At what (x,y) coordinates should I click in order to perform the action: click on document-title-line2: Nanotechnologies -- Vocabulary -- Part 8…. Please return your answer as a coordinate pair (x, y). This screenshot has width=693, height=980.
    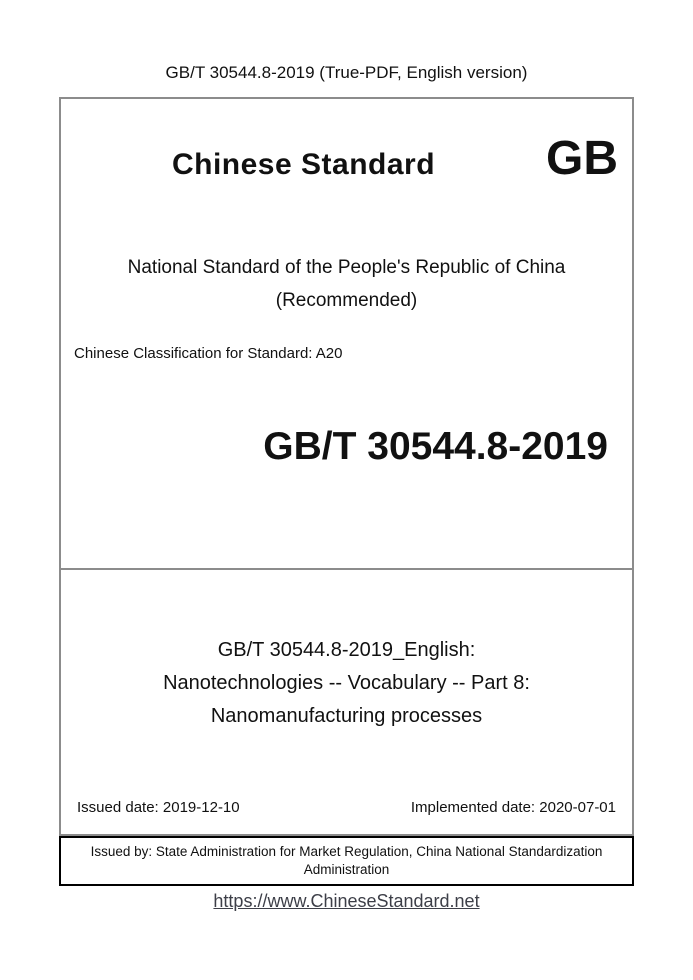
    Looking at the image, I should click on (346, 683).